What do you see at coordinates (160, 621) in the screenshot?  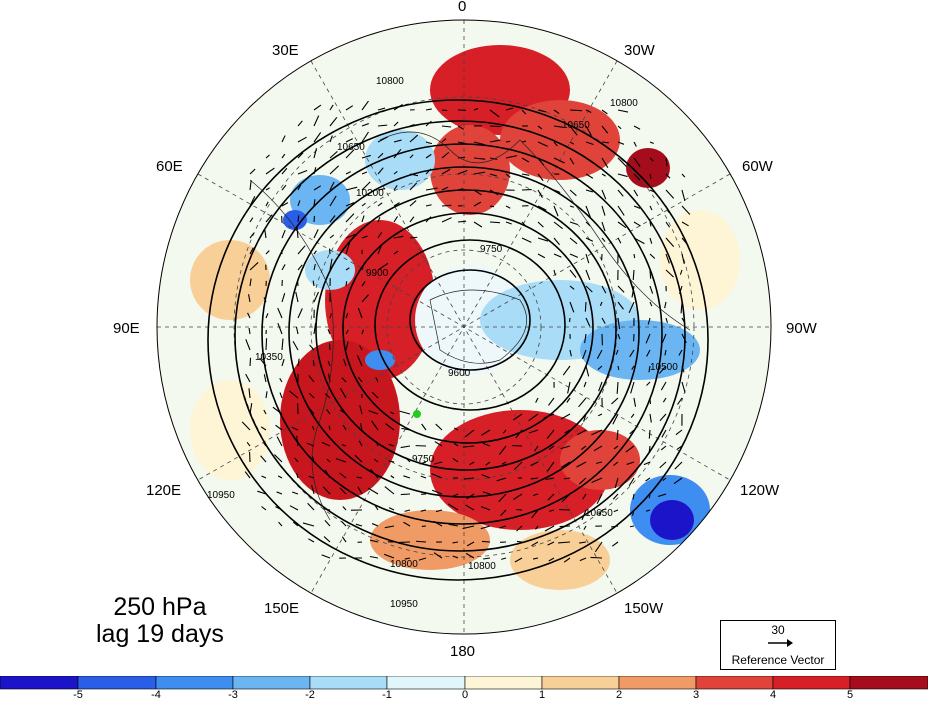 I see `plot-caption: 250 hPa lag 19 days` at bounding box center [160, 621].